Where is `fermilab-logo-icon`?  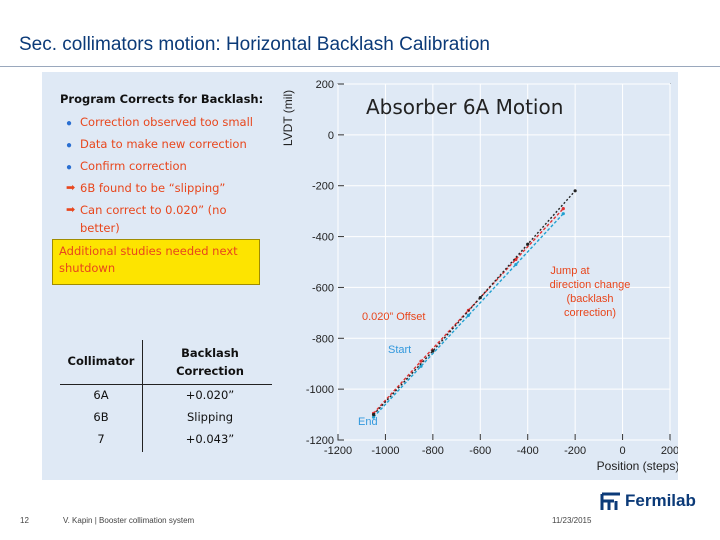
fermilab-logo-icon is located at coordinates (610, 501).